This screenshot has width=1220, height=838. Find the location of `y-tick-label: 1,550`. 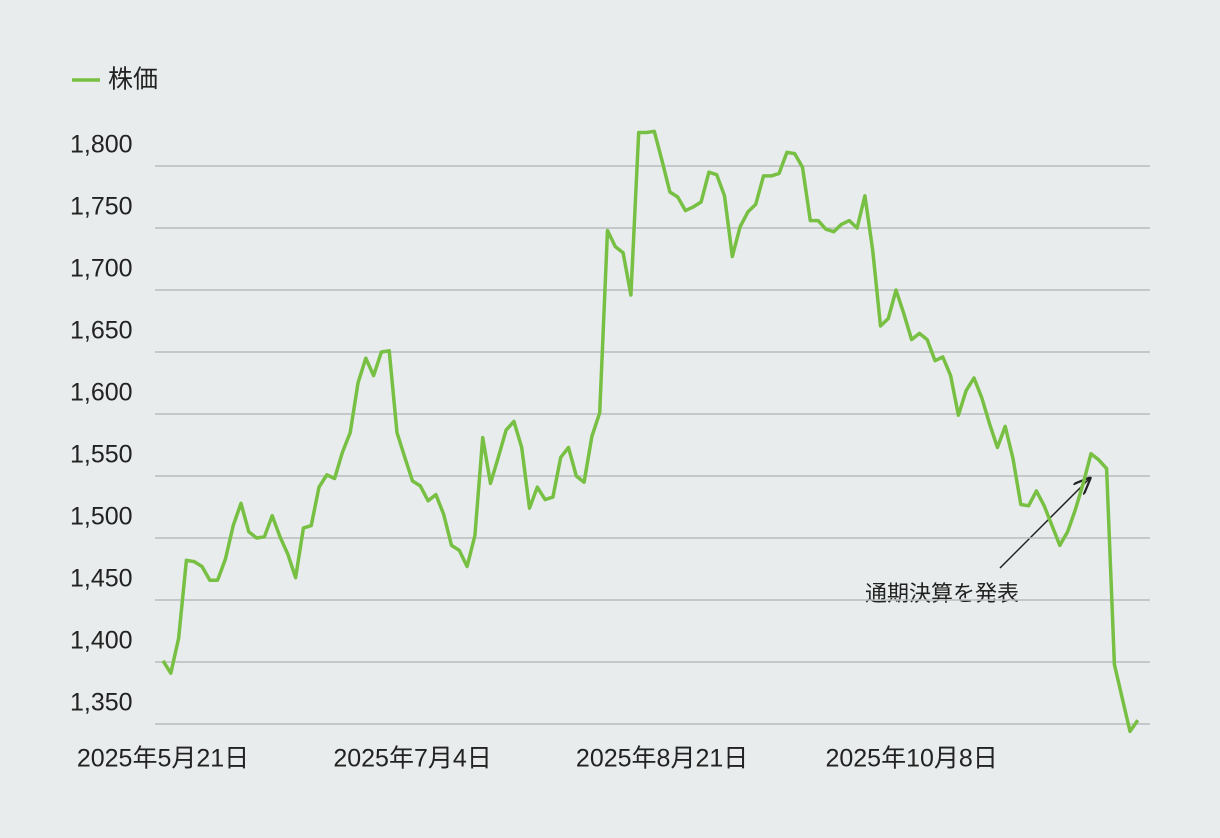

y-tick-label: 1,550 is located at coordinates (101, 455).